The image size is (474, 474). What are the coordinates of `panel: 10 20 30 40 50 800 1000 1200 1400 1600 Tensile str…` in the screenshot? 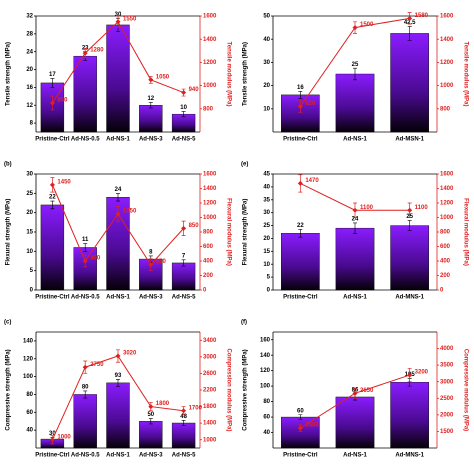 It's located at (355, 77).